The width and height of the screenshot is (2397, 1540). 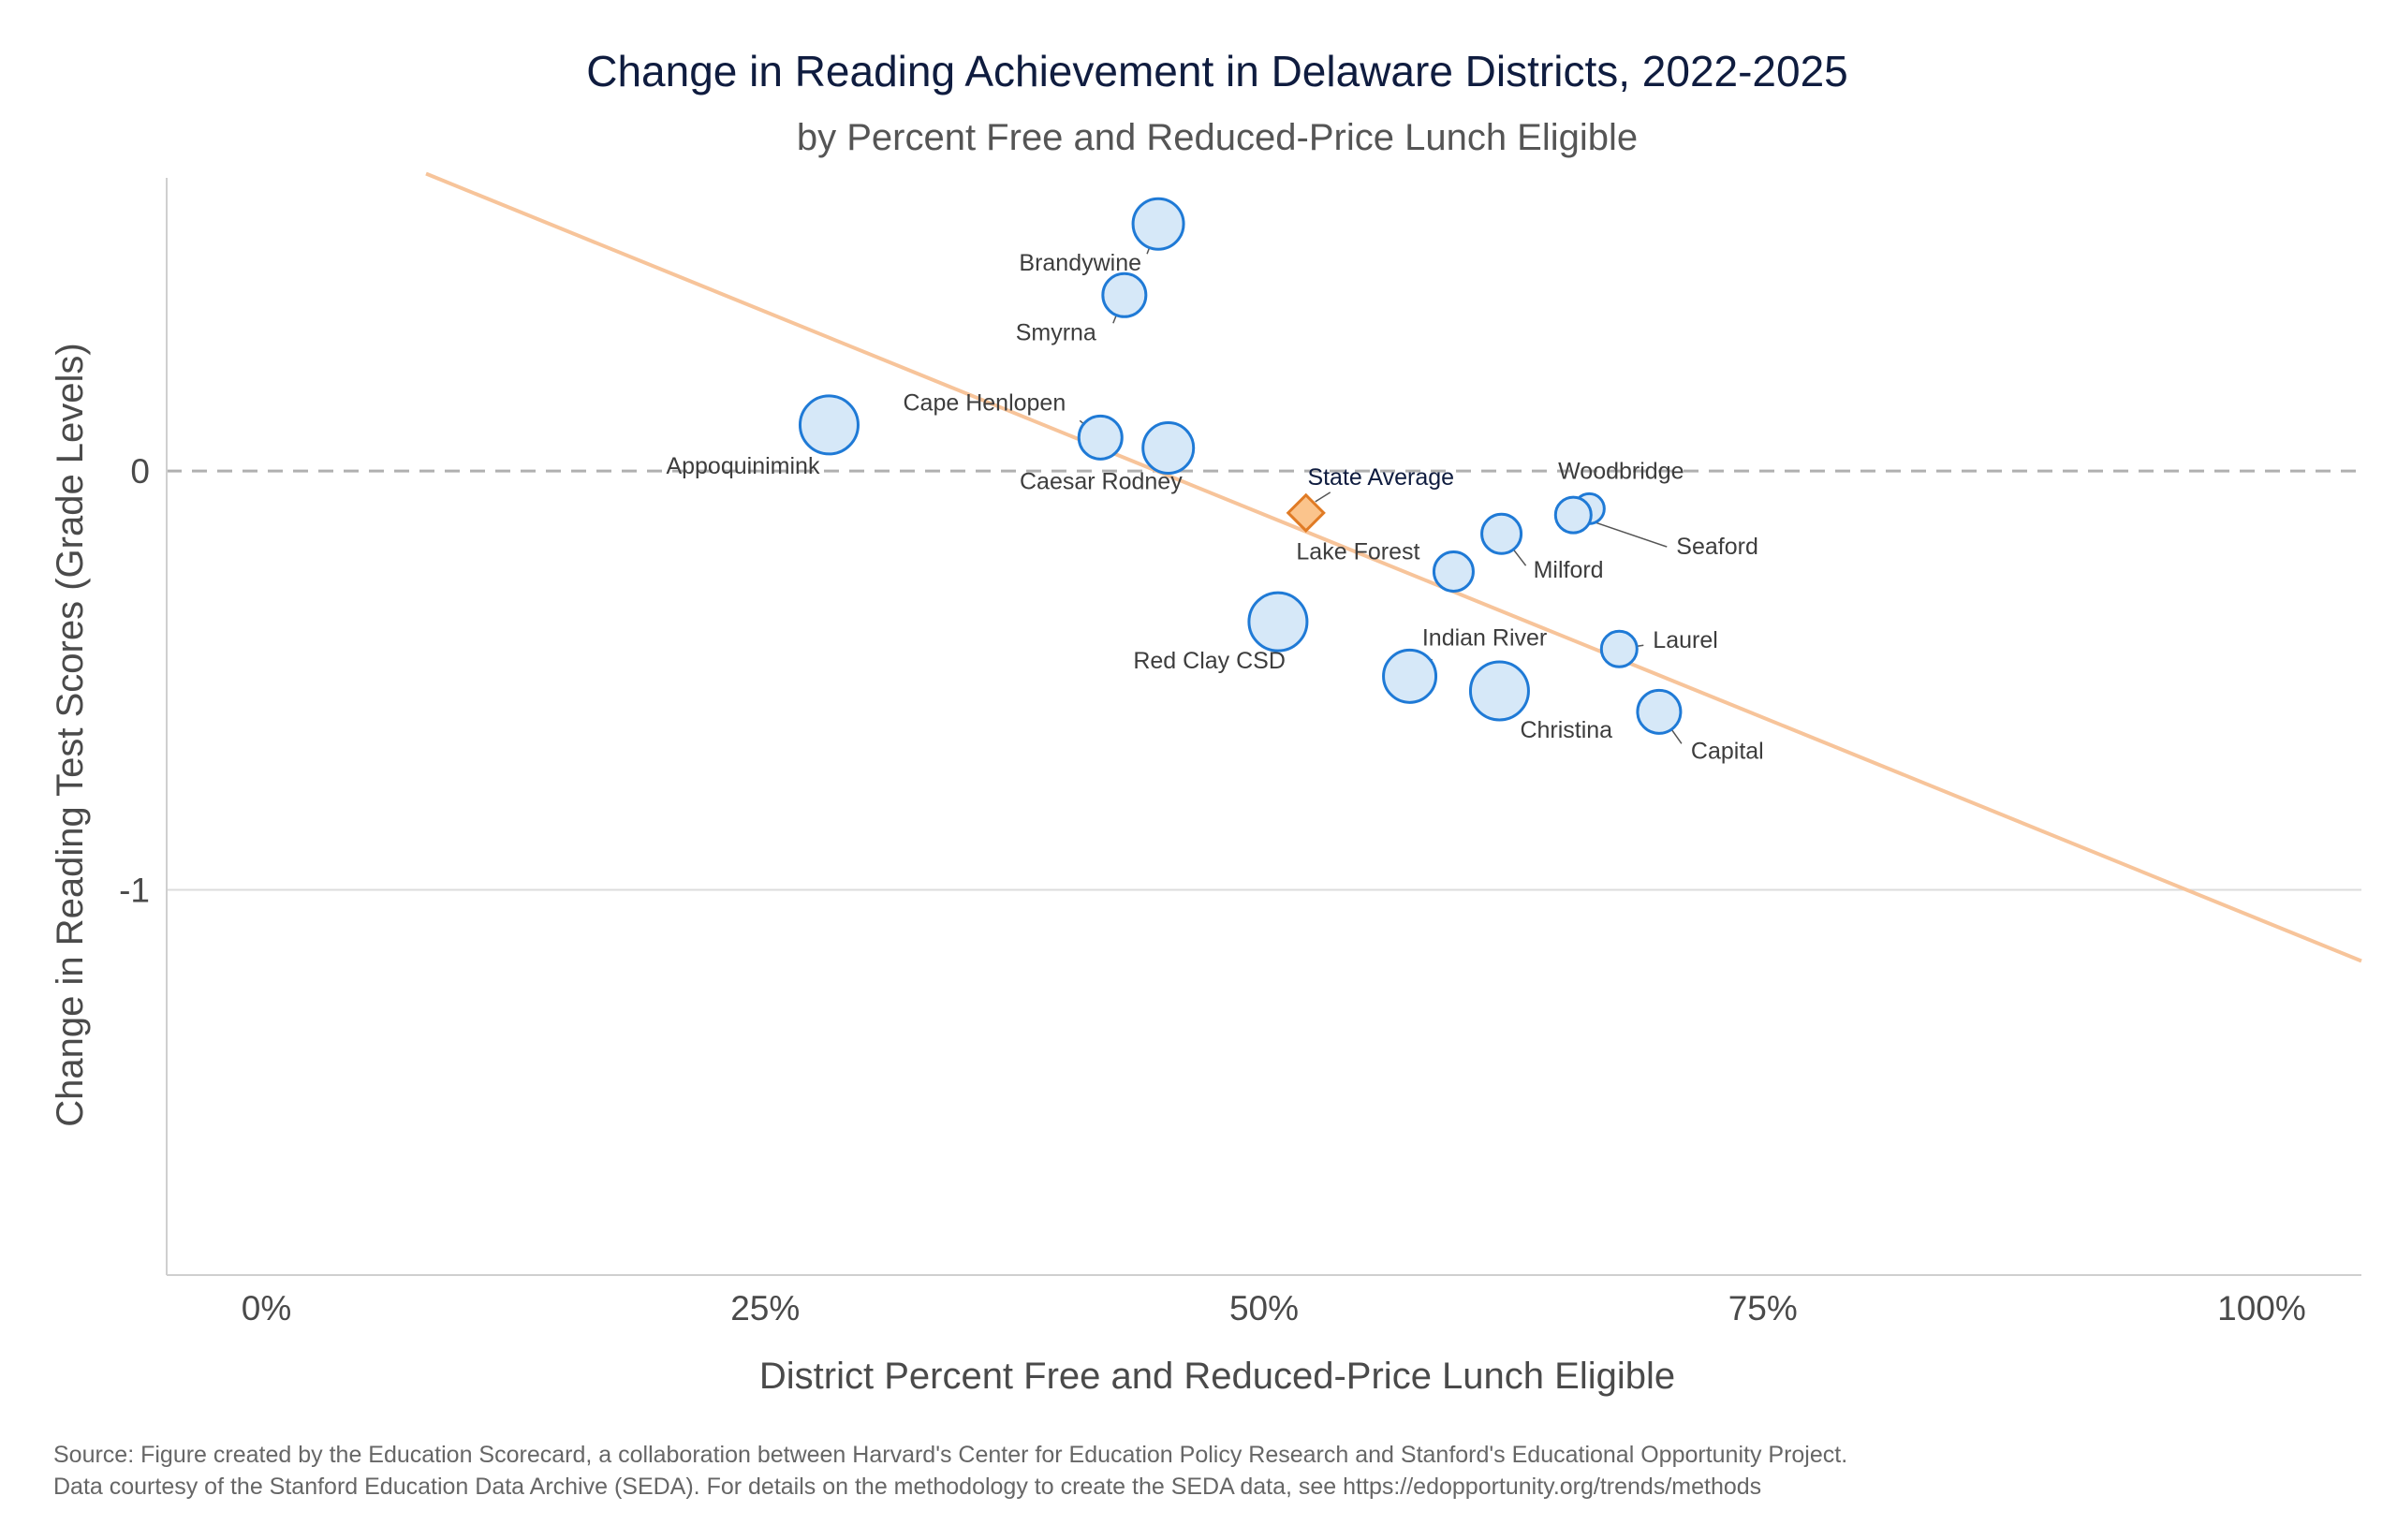 What do you see at coordinates (134, 680) in the screenshot?
I see `y-axis-ticks: 0 -1` at bounding box center [134, 680].